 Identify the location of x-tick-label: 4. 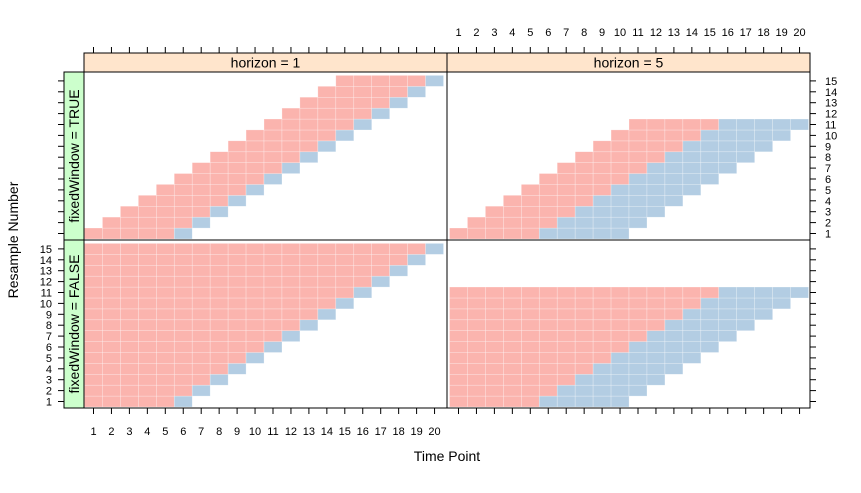
(147, 432).